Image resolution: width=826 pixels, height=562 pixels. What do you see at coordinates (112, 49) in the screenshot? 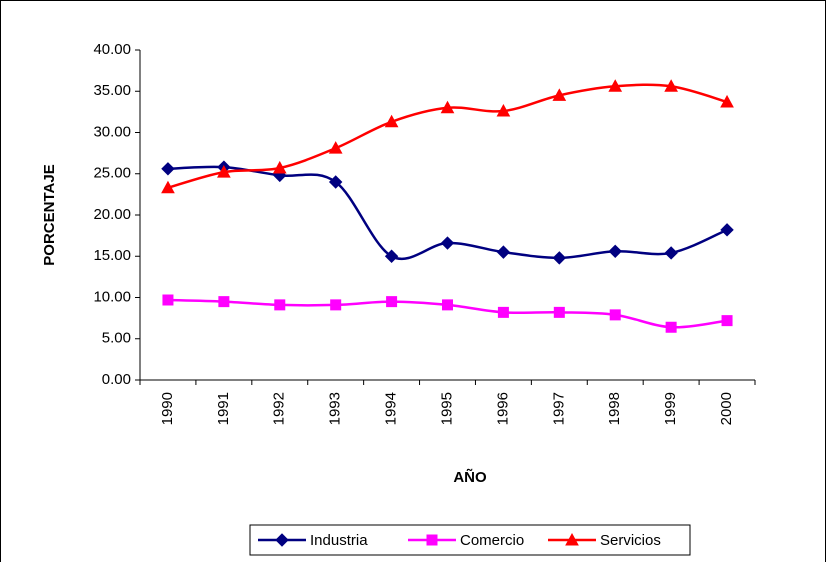
I see `y-tick-label: 40.00` at bounding box center [112, 49].